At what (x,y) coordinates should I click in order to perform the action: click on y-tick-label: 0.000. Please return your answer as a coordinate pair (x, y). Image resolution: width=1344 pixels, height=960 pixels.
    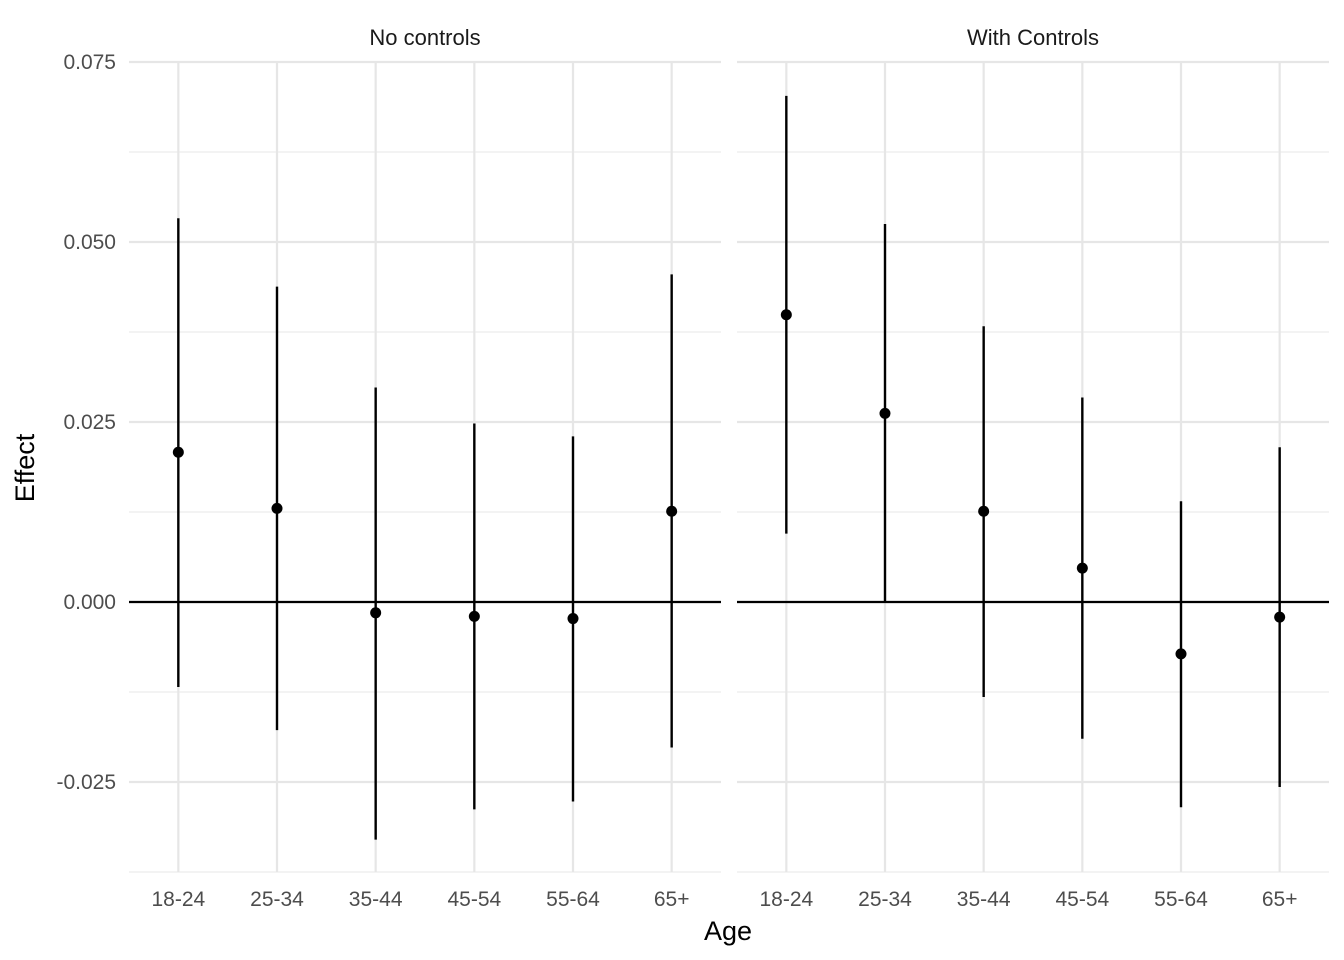
    Looking at the image, I should click on (89, 602).